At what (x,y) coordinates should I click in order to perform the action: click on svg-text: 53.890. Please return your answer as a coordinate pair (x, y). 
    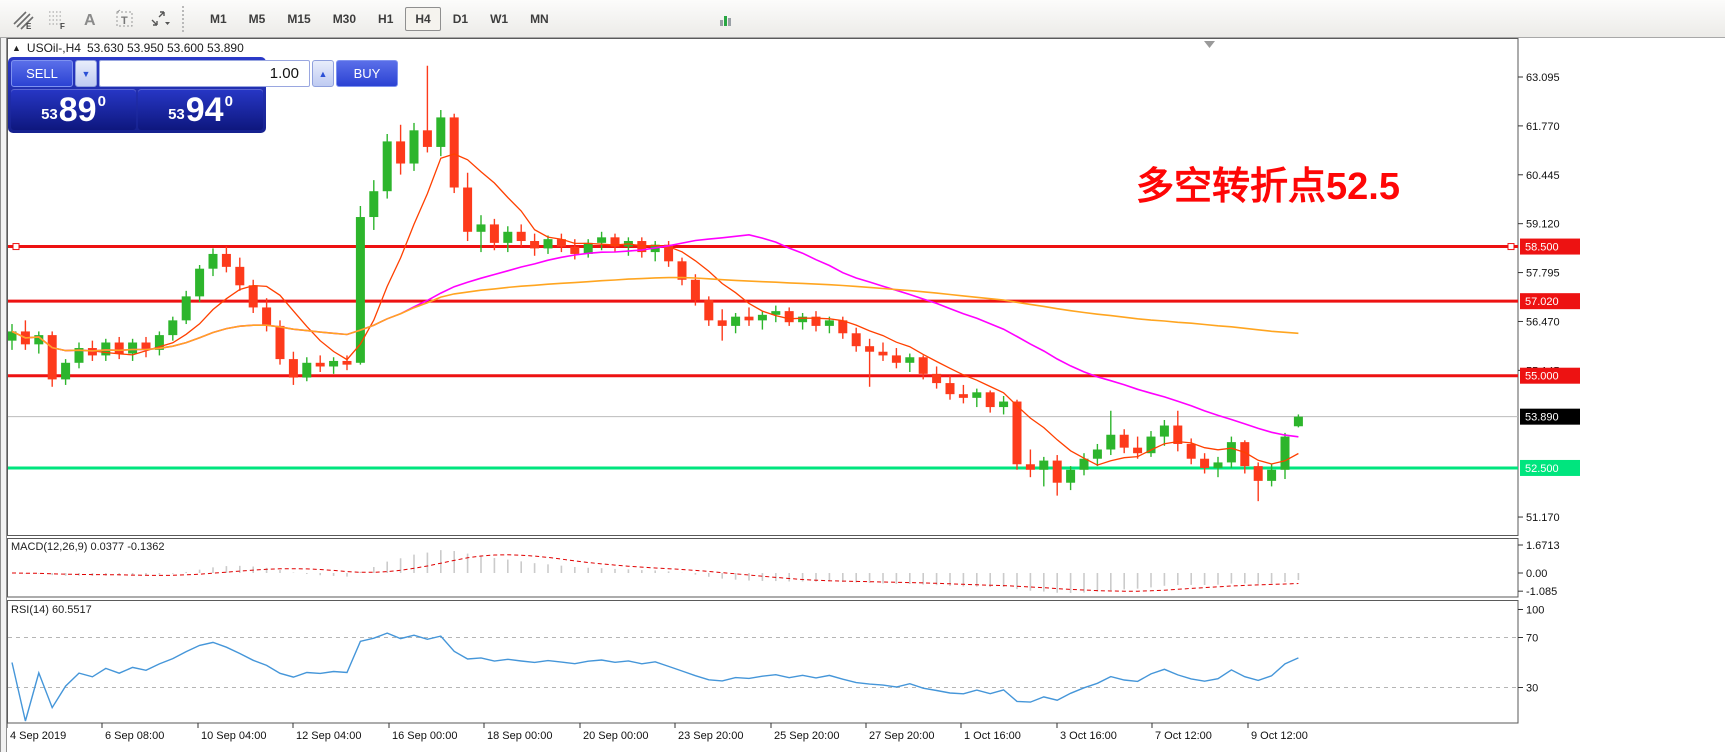
    Looking at the image, I should click on (1542, 418).